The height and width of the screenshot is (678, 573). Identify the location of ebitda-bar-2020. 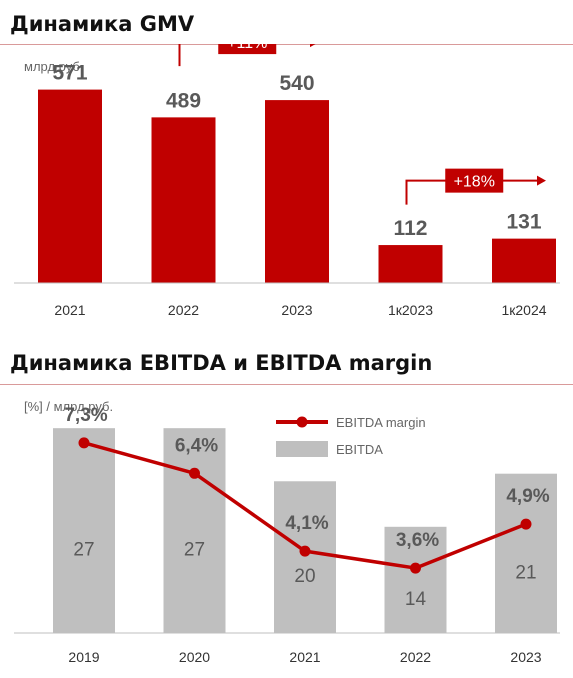
(194, 530).